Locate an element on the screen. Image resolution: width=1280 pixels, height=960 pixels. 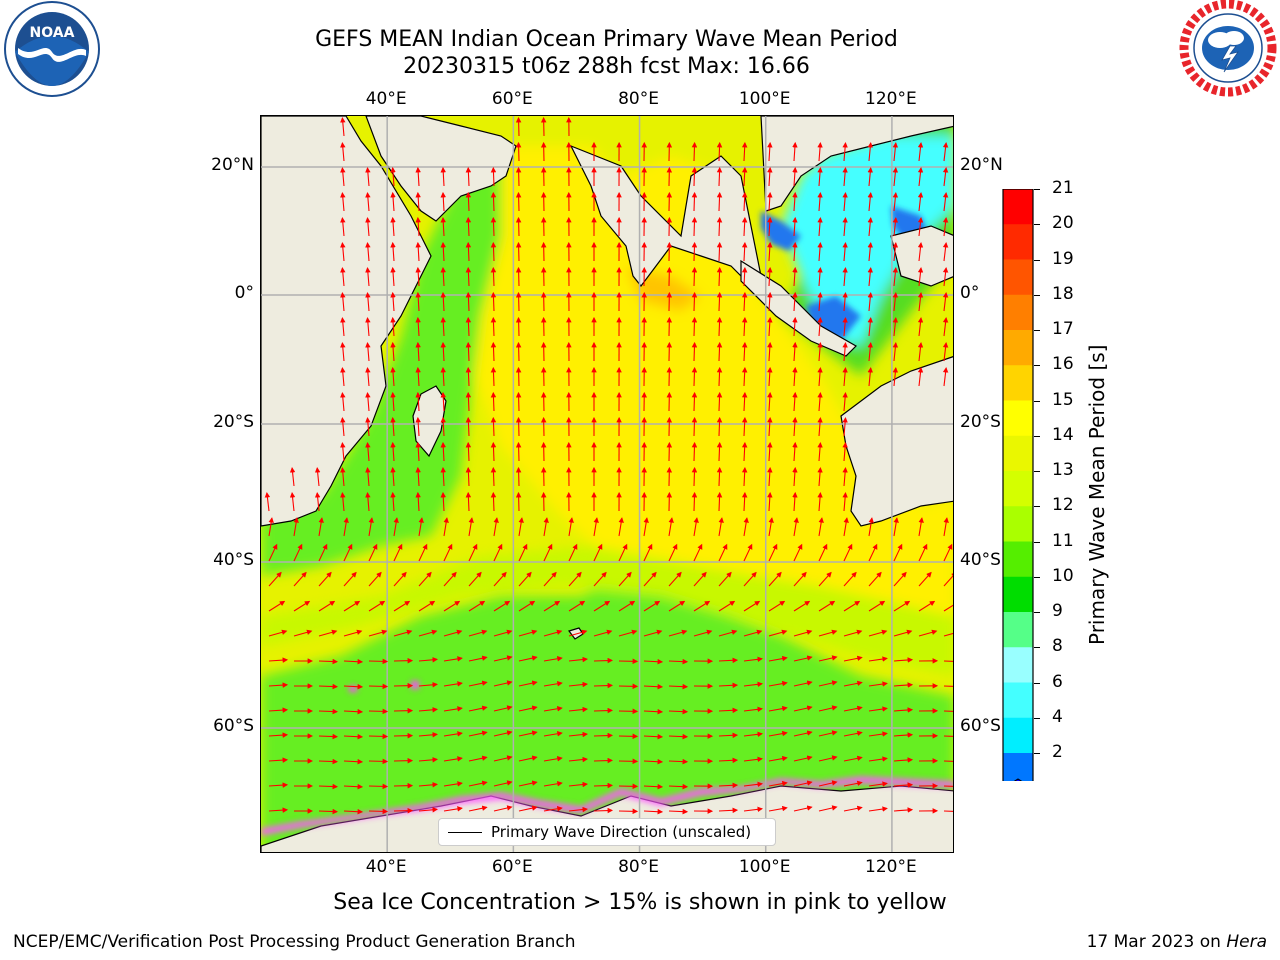
noaa-logo: NOAA is located at coordinates (52, 49).